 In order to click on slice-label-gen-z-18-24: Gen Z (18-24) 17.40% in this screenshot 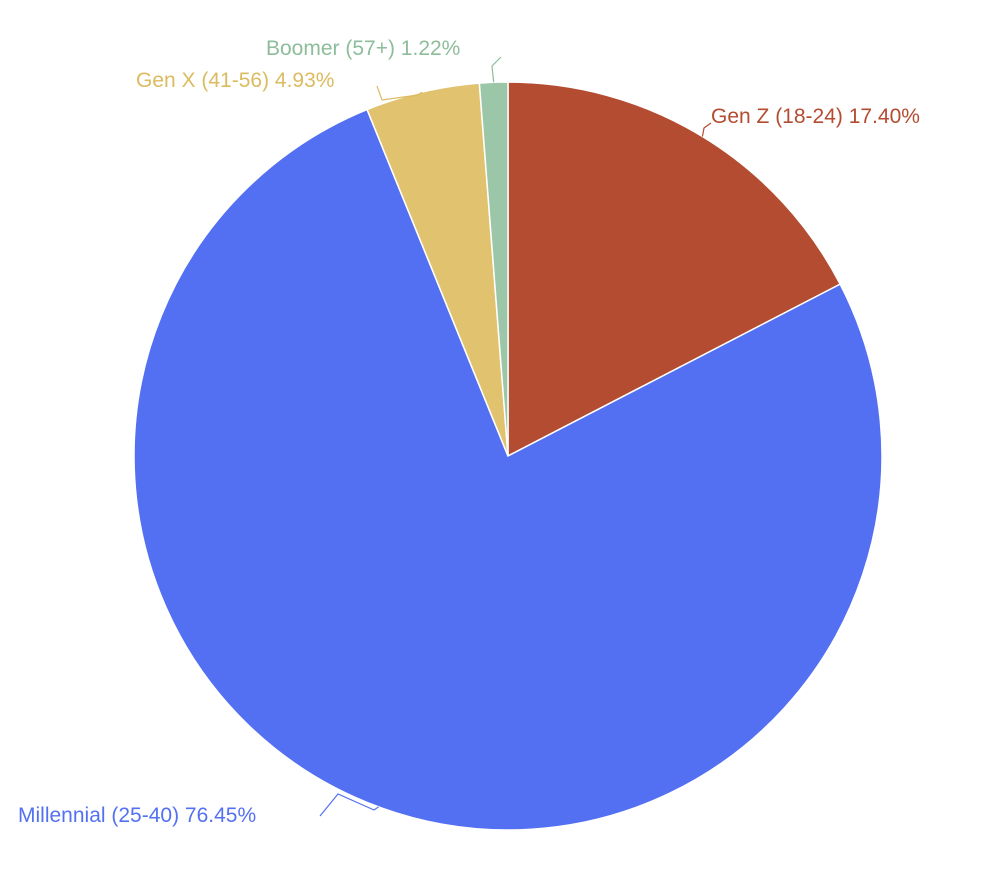, I will do `click(815, 116)`.